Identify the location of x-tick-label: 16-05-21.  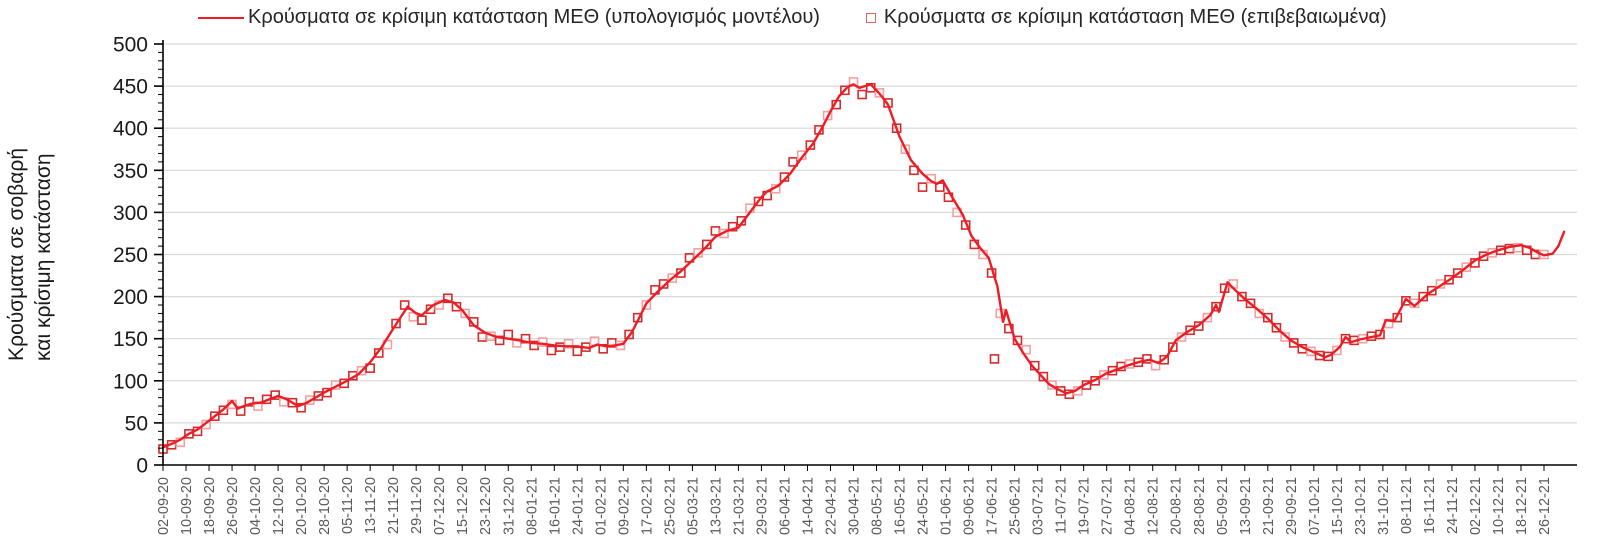
(901, 506).